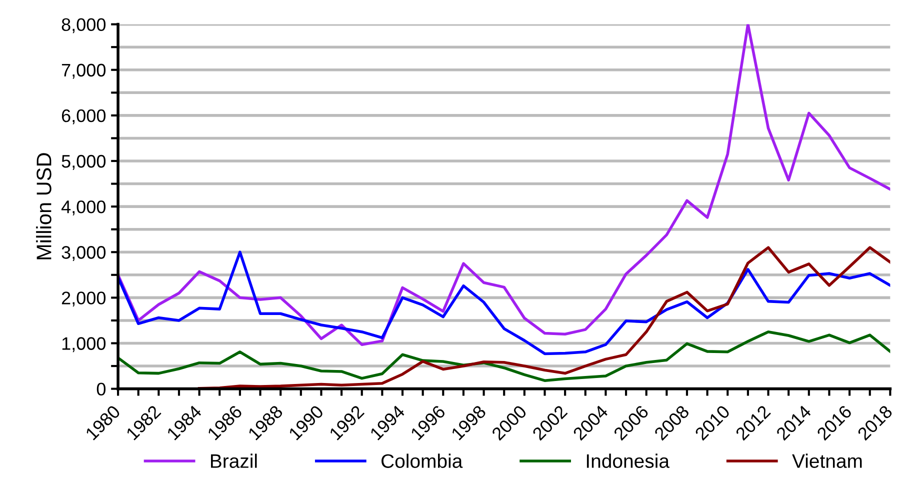 This screenshot has width=901, height=486. Describe the element at coordinates (84, 71) in the screenshot. I see `y-tick-label: 7,000` at that location.